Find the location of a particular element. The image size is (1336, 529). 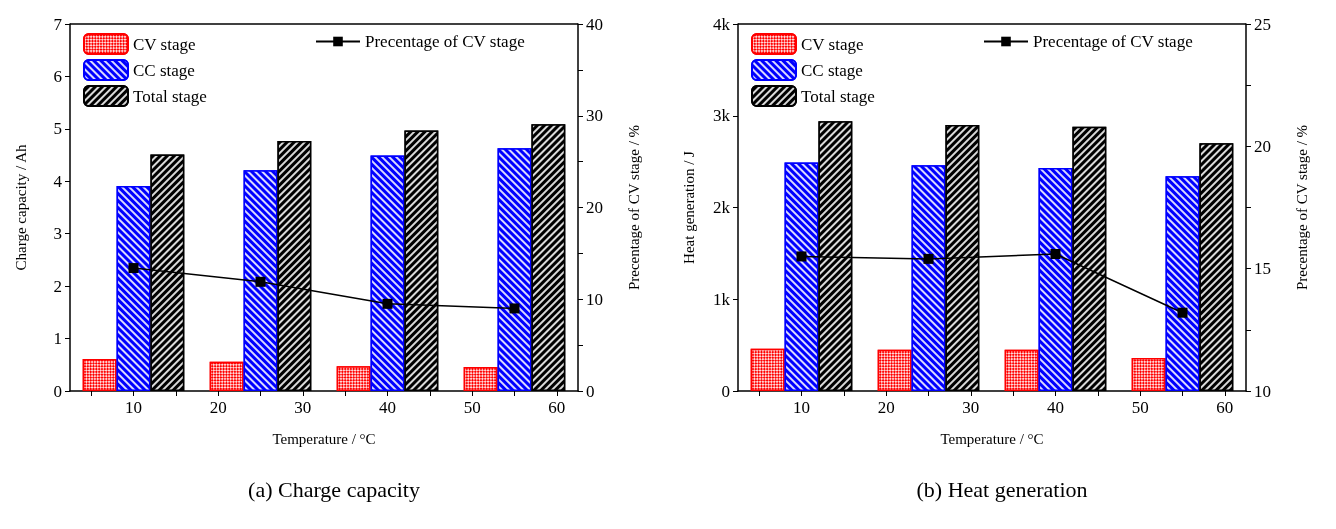

text: (b) Heat generation is located at coordinates (1002, 489).